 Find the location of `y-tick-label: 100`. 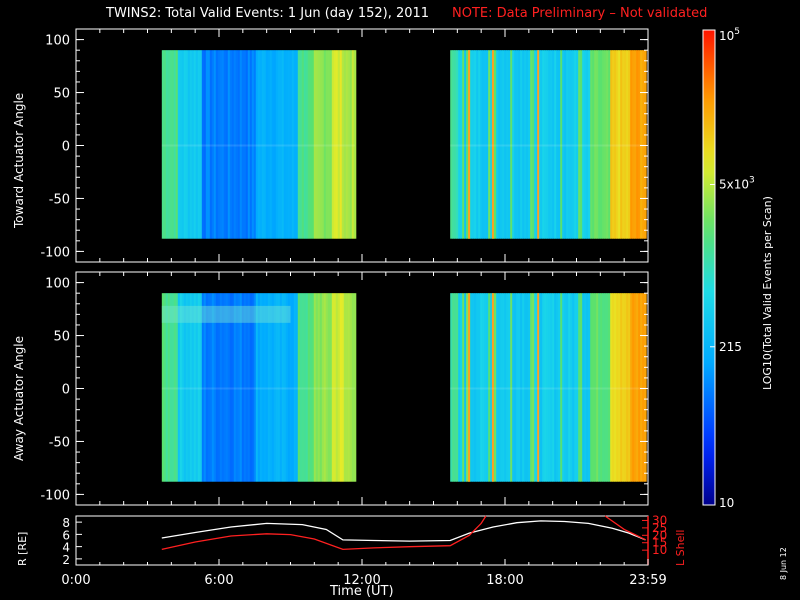

y-tick-label: 100 is located at coordinates (57, 284).